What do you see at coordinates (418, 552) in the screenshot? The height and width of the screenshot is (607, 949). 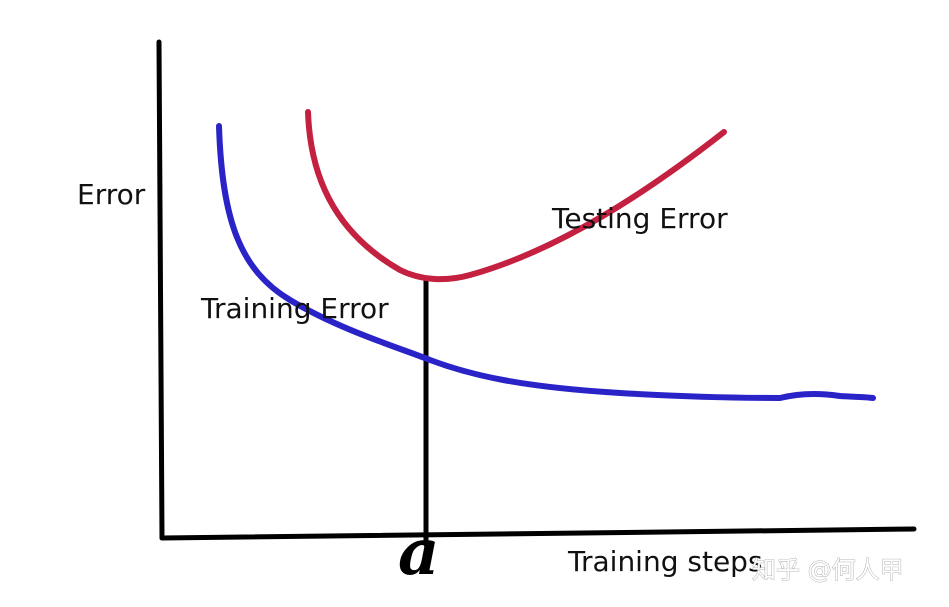 I see `marker-label-a: a` at bounding box center [418, 552].